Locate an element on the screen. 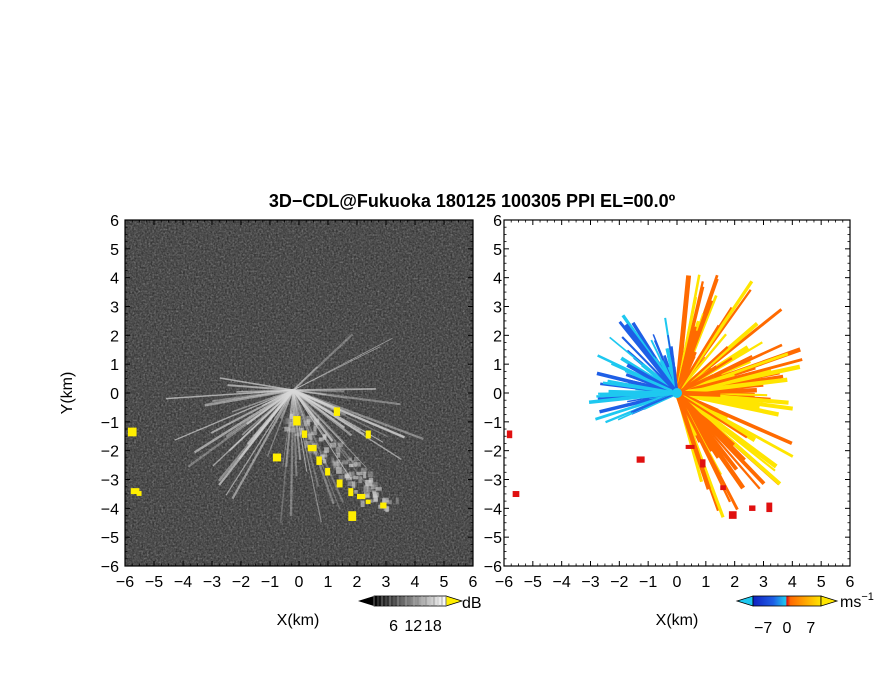  y-tick-label: −1 is located at coordinates (493, 423).